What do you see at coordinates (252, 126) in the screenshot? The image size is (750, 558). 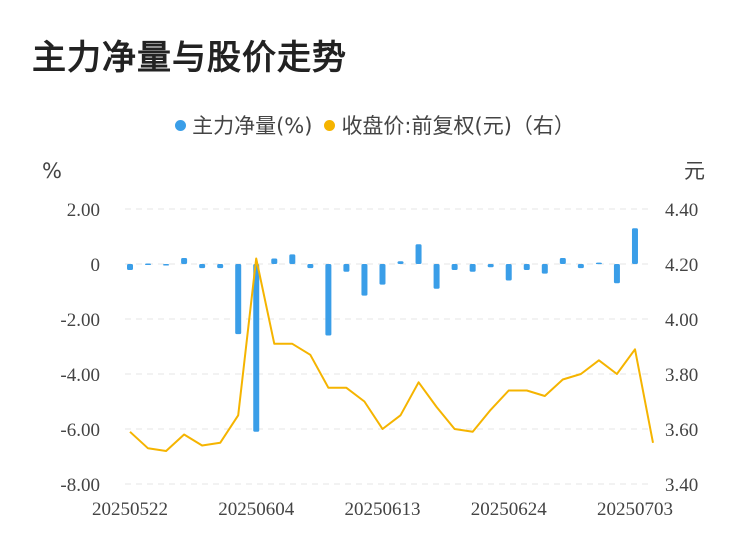 I see `legend-label-net-volume: 主力净量(%)` at bounding box center [252, 126].